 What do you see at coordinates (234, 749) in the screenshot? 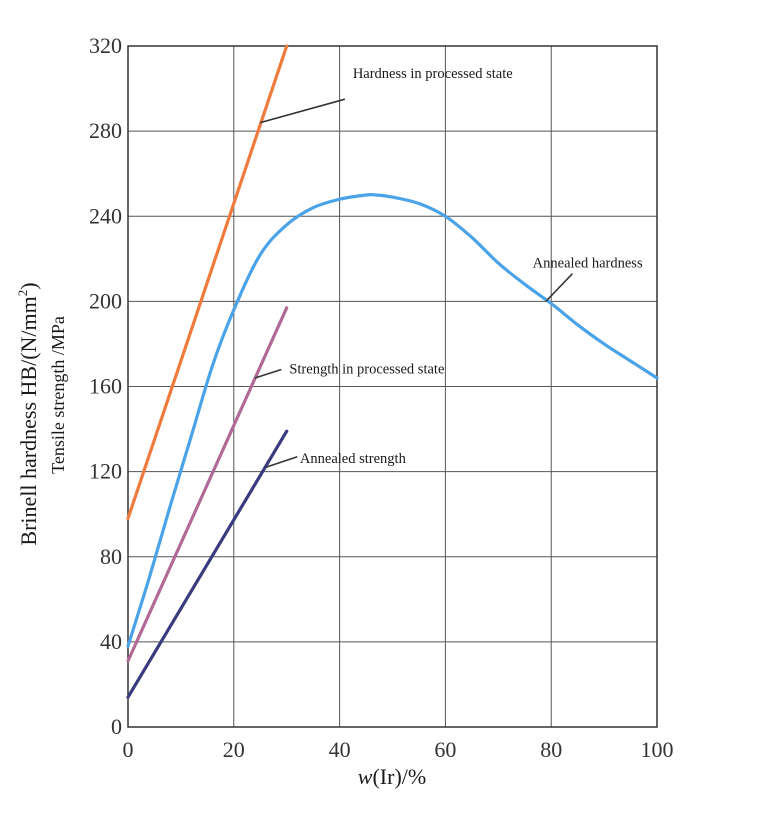
I see `x-tick-label: 20` at bounding box center [234, 749].